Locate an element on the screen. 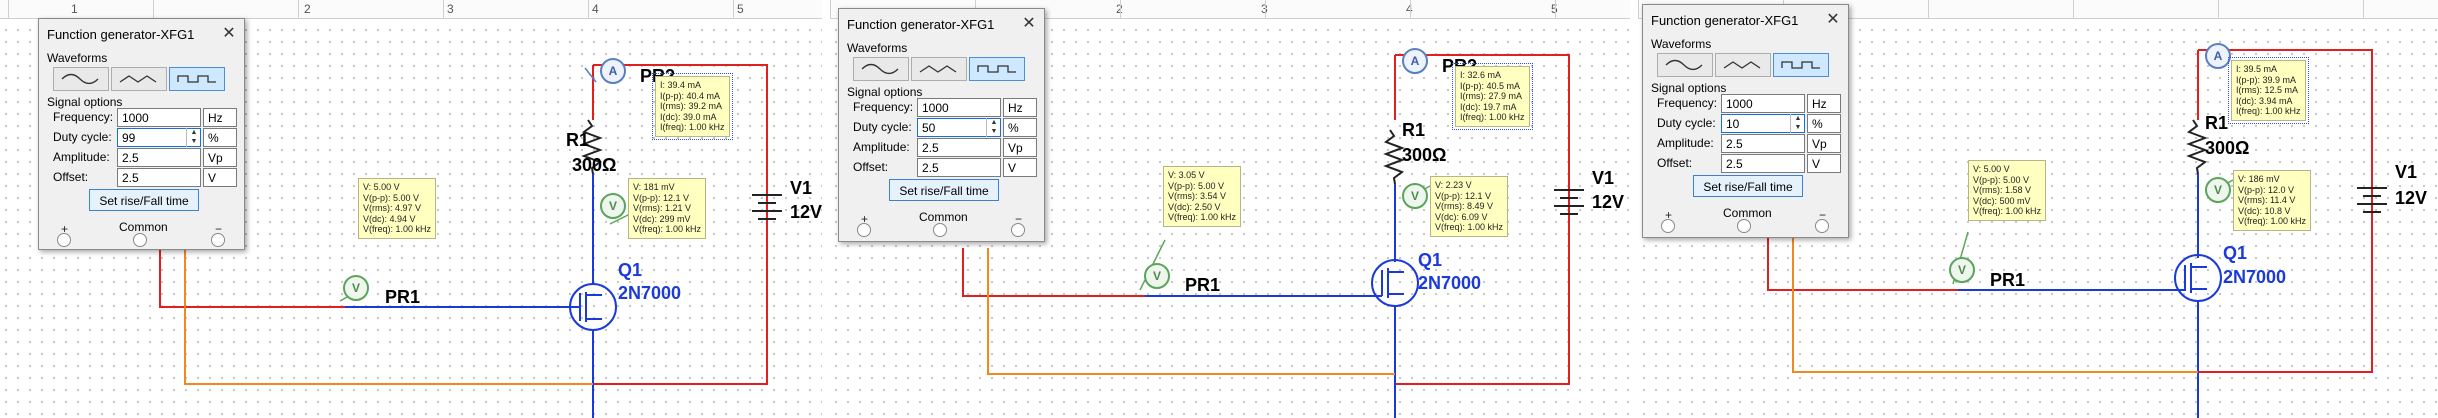 This screenshot has height=418, width=2438. dialog-title: Function generator-XFG1 is located at coordinates (921, 24).